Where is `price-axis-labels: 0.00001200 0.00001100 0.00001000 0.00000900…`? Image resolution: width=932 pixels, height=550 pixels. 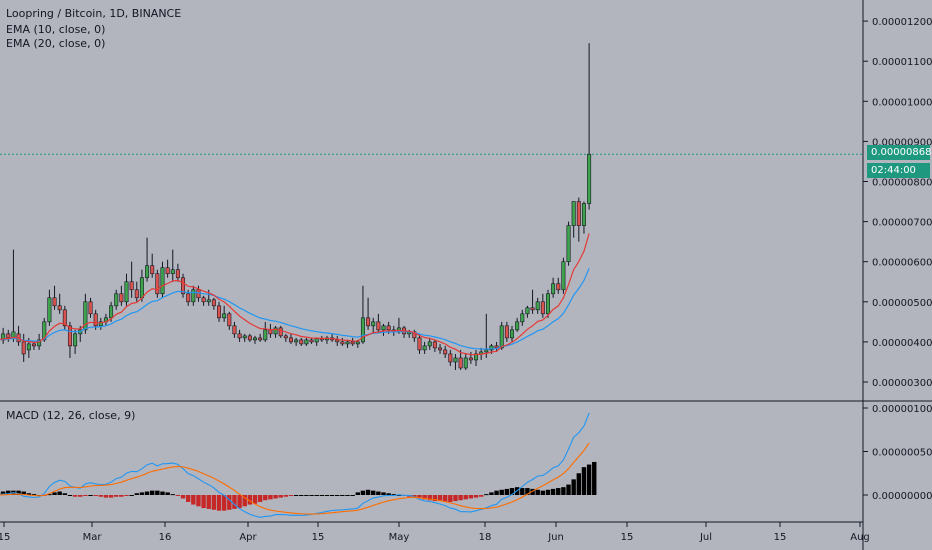 price-axis-labels: 0.00001200 0.00001100 0.00001000 0.00000900… is located at coordinates (897, 259).